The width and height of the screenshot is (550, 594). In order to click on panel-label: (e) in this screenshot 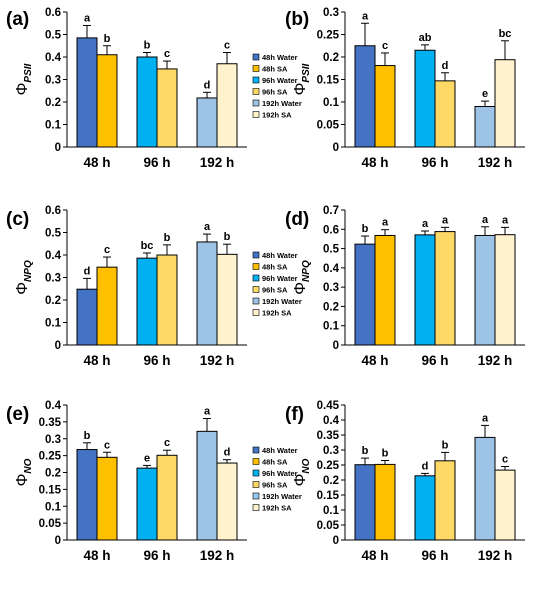, I will do `click(17, 414)`.